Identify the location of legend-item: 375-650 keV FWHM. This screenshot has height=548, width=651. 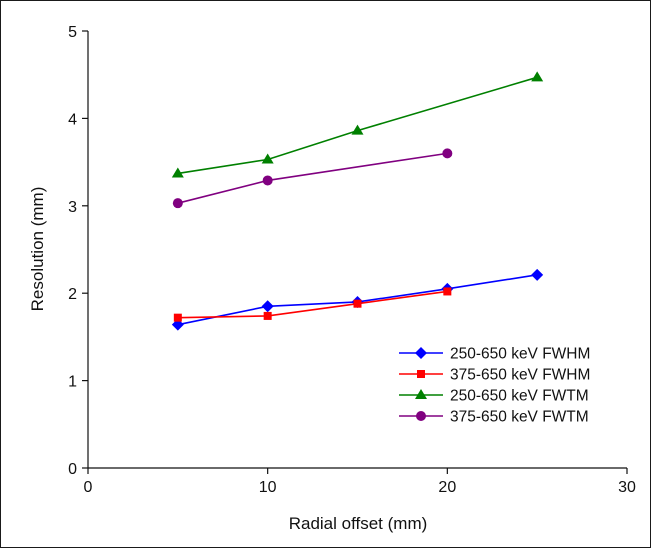
(494, 375).